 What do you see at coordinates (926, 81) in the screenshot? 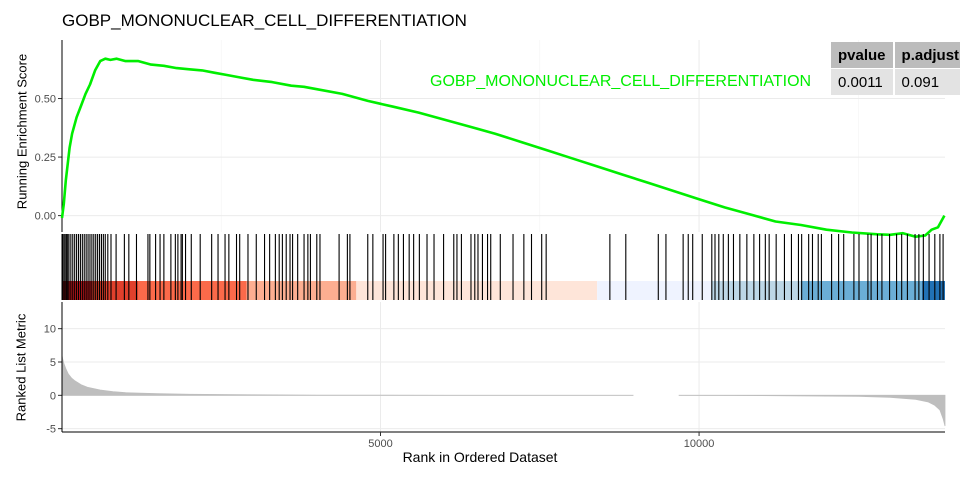
I see `stats-value-padjust: 0.091` at bounding box center [926, 81].